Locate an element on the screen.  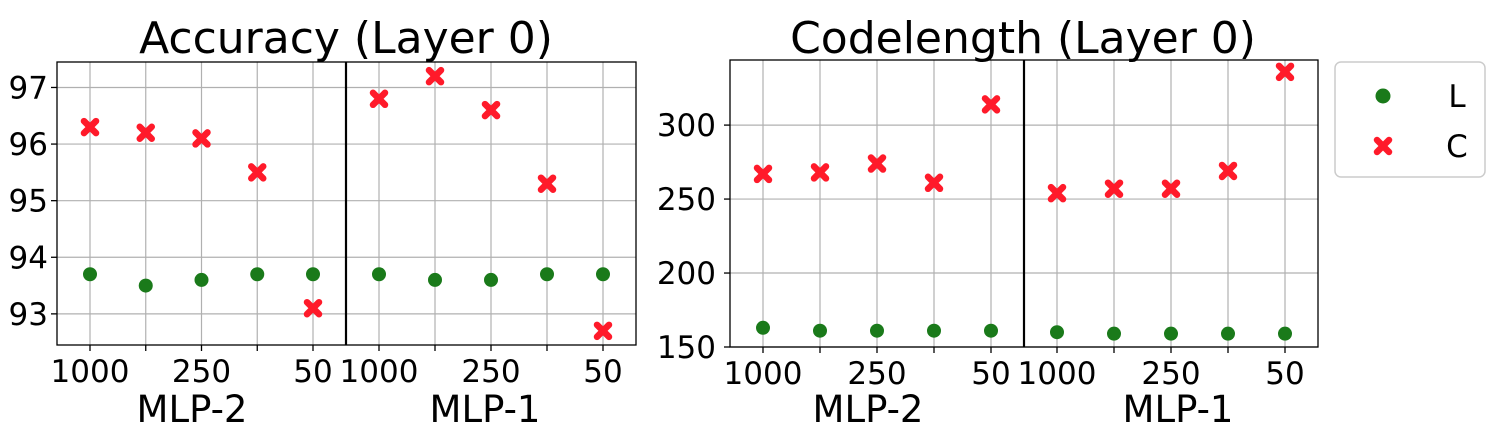
legend-label: C is located at coordinates (1457, 147).